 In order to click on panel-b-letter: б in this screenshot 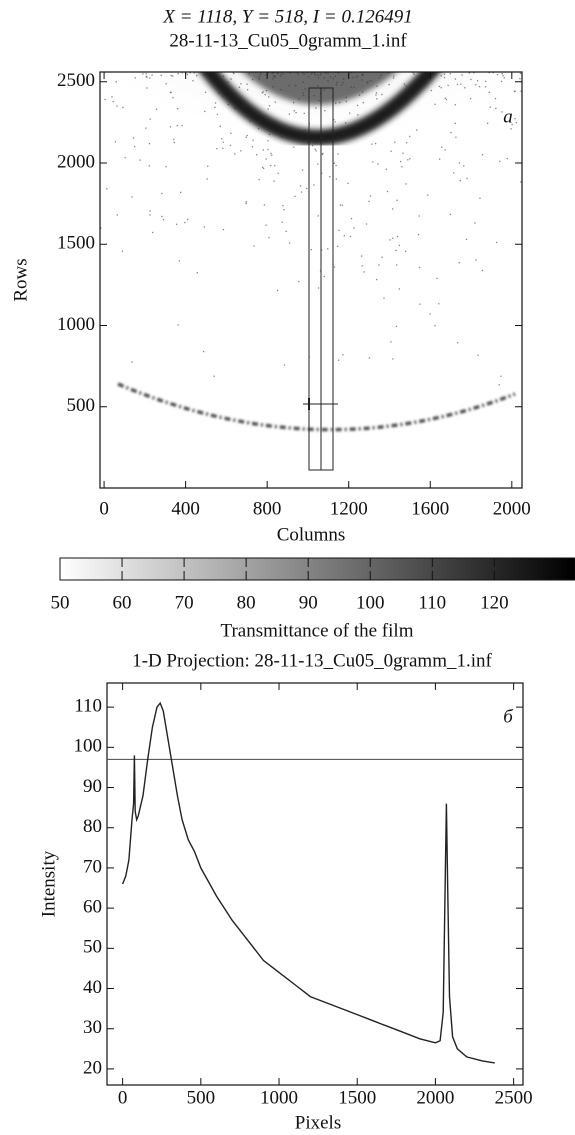, I will do `click(508, 716)`.